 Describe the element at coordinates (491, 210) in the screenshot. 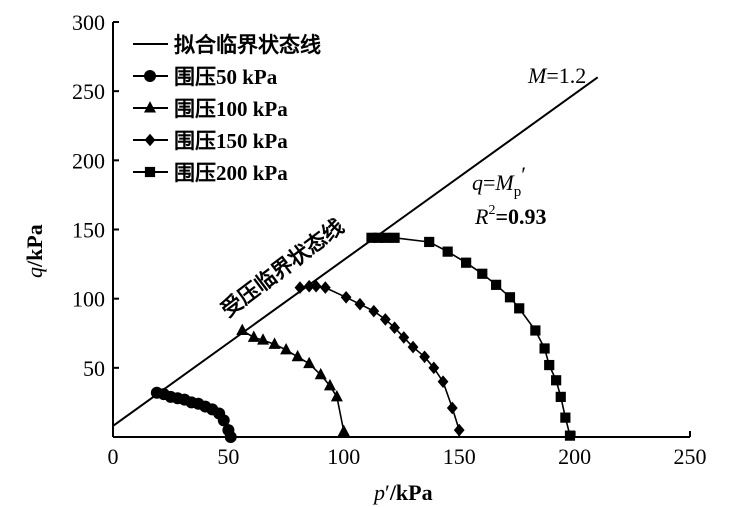

I see `r2-sup: 2` at that location.